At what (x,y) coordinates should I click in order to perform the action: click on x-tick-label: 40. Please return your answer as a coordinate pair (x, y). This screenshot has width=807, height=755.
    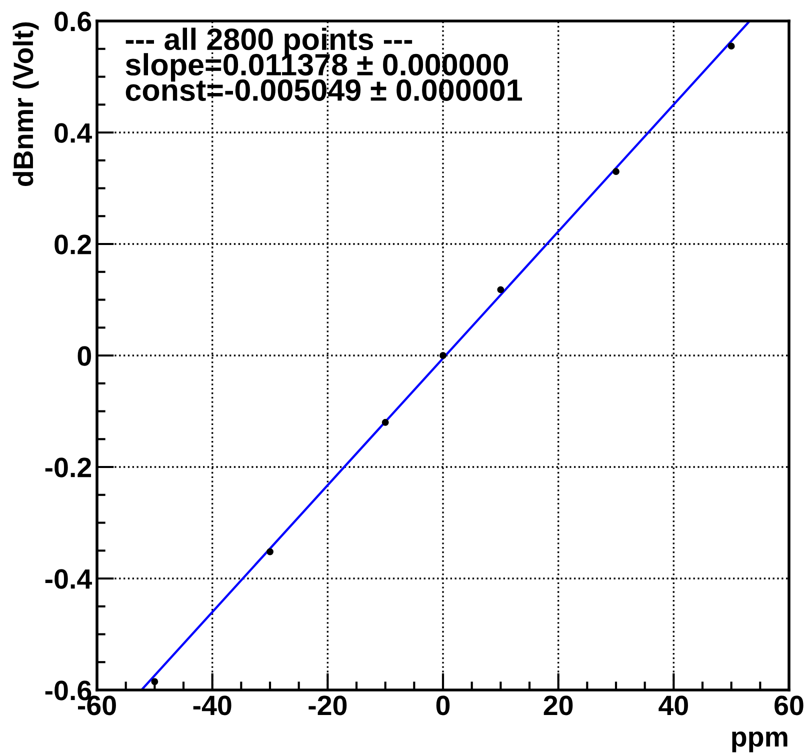
    Looking at the image, I should click on (673, 706).